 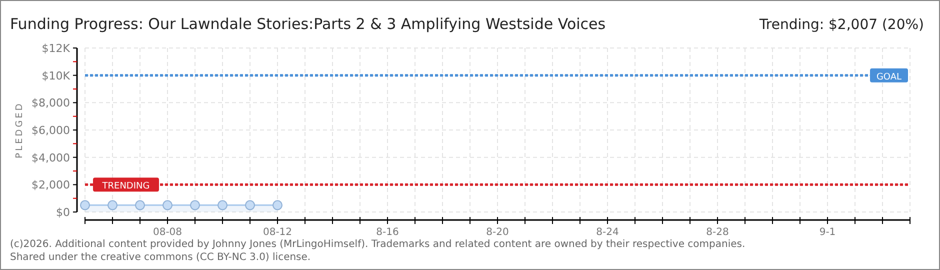 What do you see at coordinates (63, 212) in the screenshot?
I see `y-tick-label: $0` at bounding box center [63, 212].